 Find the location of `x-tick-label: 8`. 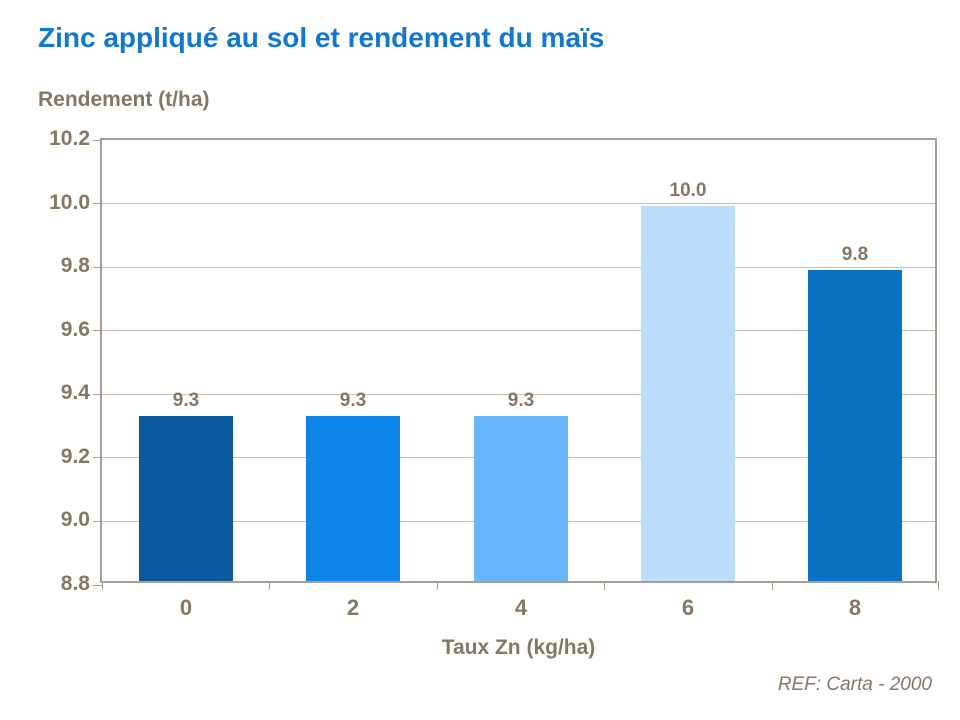

x-tick-label: 8 is located at coordinates (855, 607).